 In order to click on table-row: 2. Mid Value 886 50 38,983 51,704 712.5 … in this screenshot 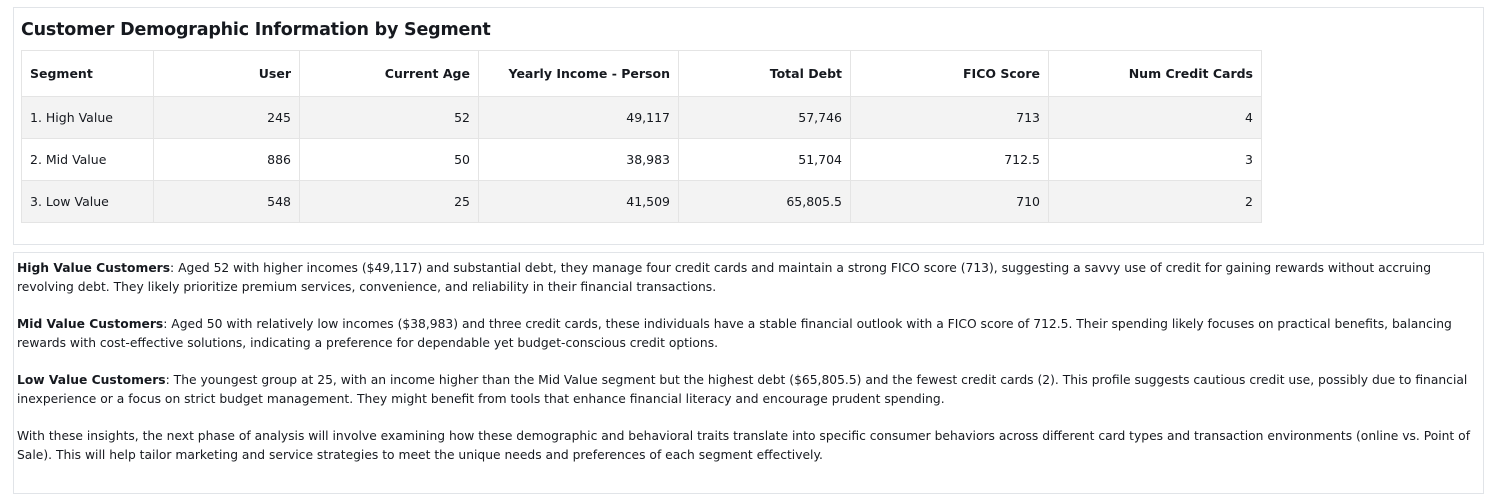, I will do `click(641, 159)`.